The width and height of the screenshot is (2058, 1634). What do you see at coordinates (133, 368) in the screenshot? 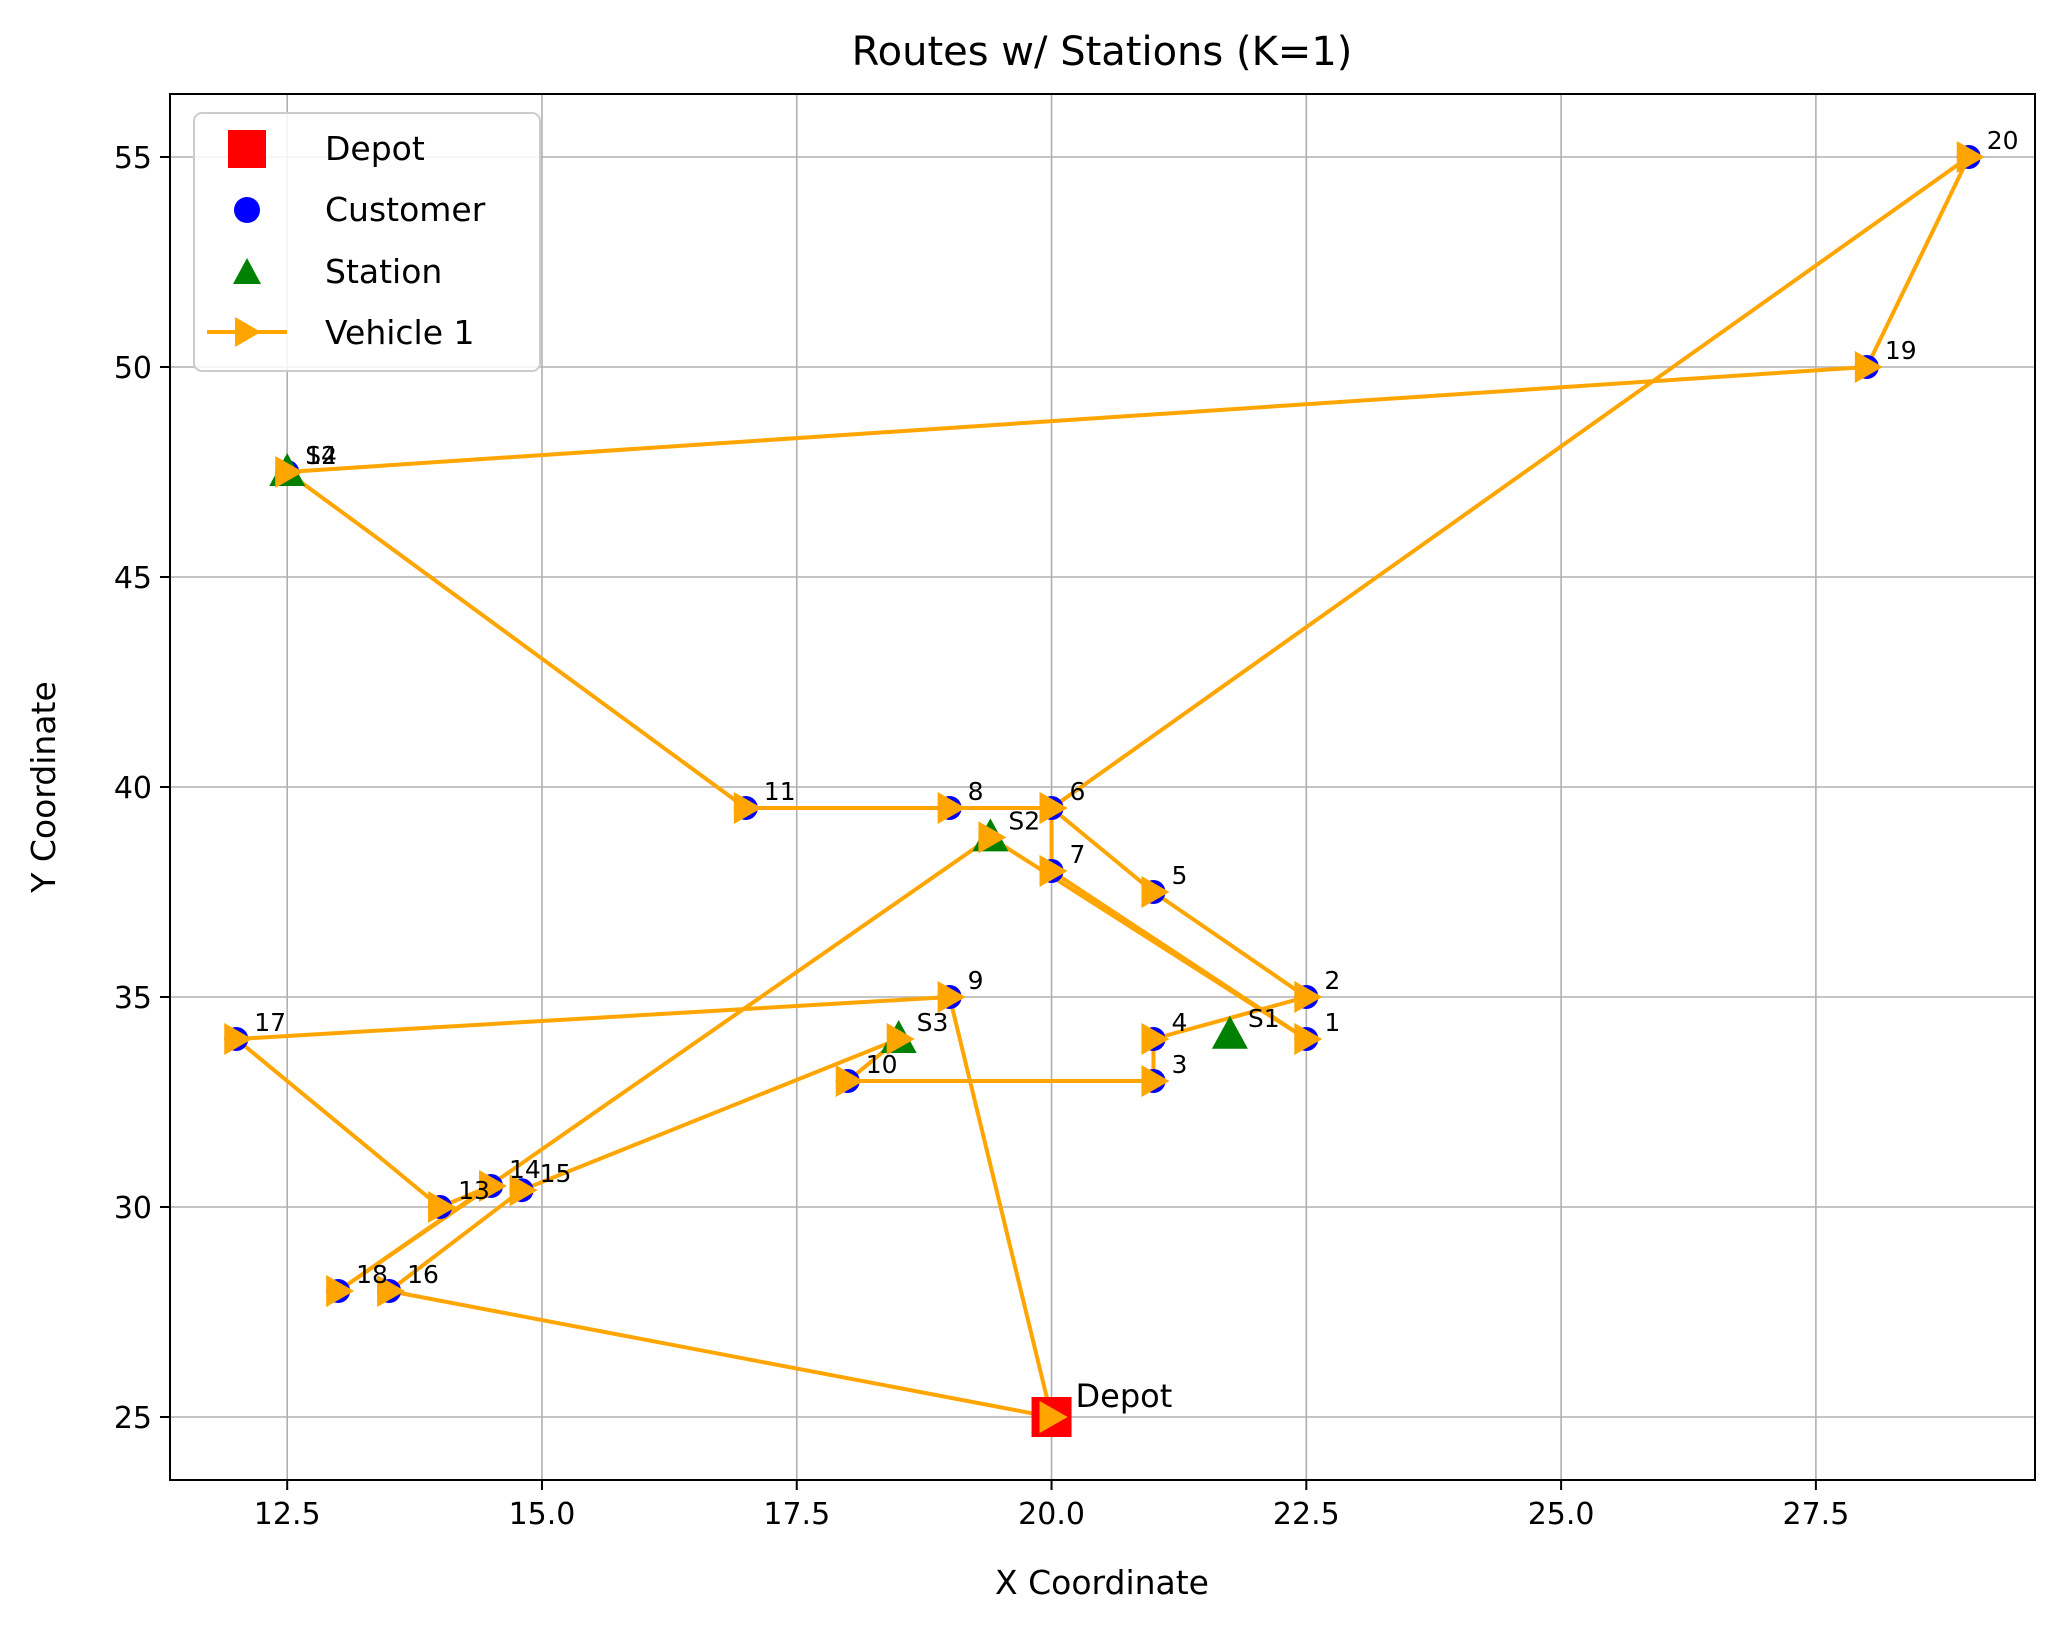
I see `y-tick-label: 50` at bounding box center [133, 368].